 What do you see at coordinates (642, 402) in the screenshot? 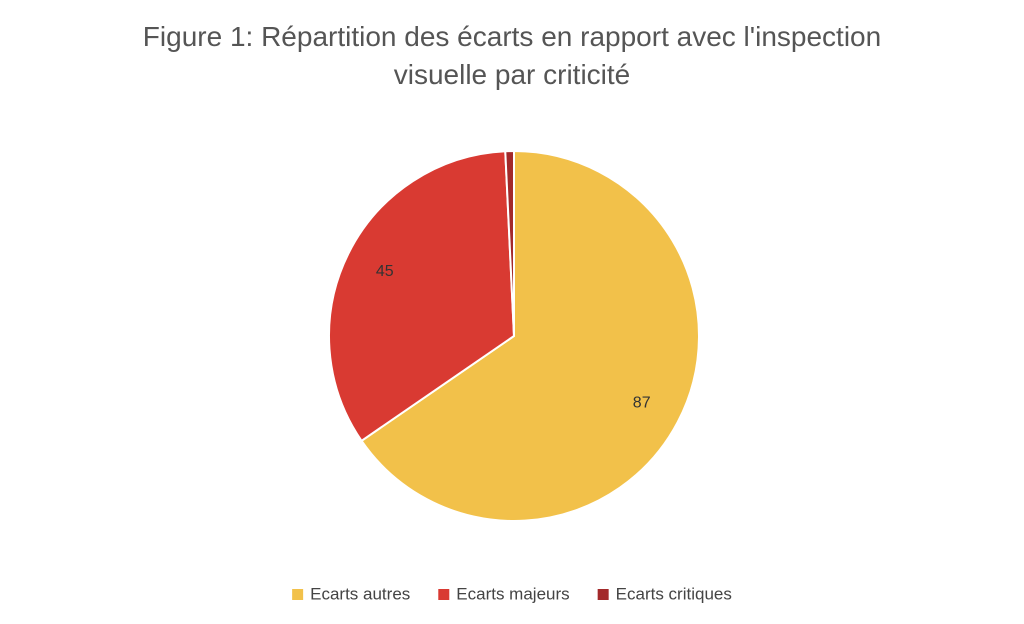
I see `data-label: 87` at bounding box center [642, 402].